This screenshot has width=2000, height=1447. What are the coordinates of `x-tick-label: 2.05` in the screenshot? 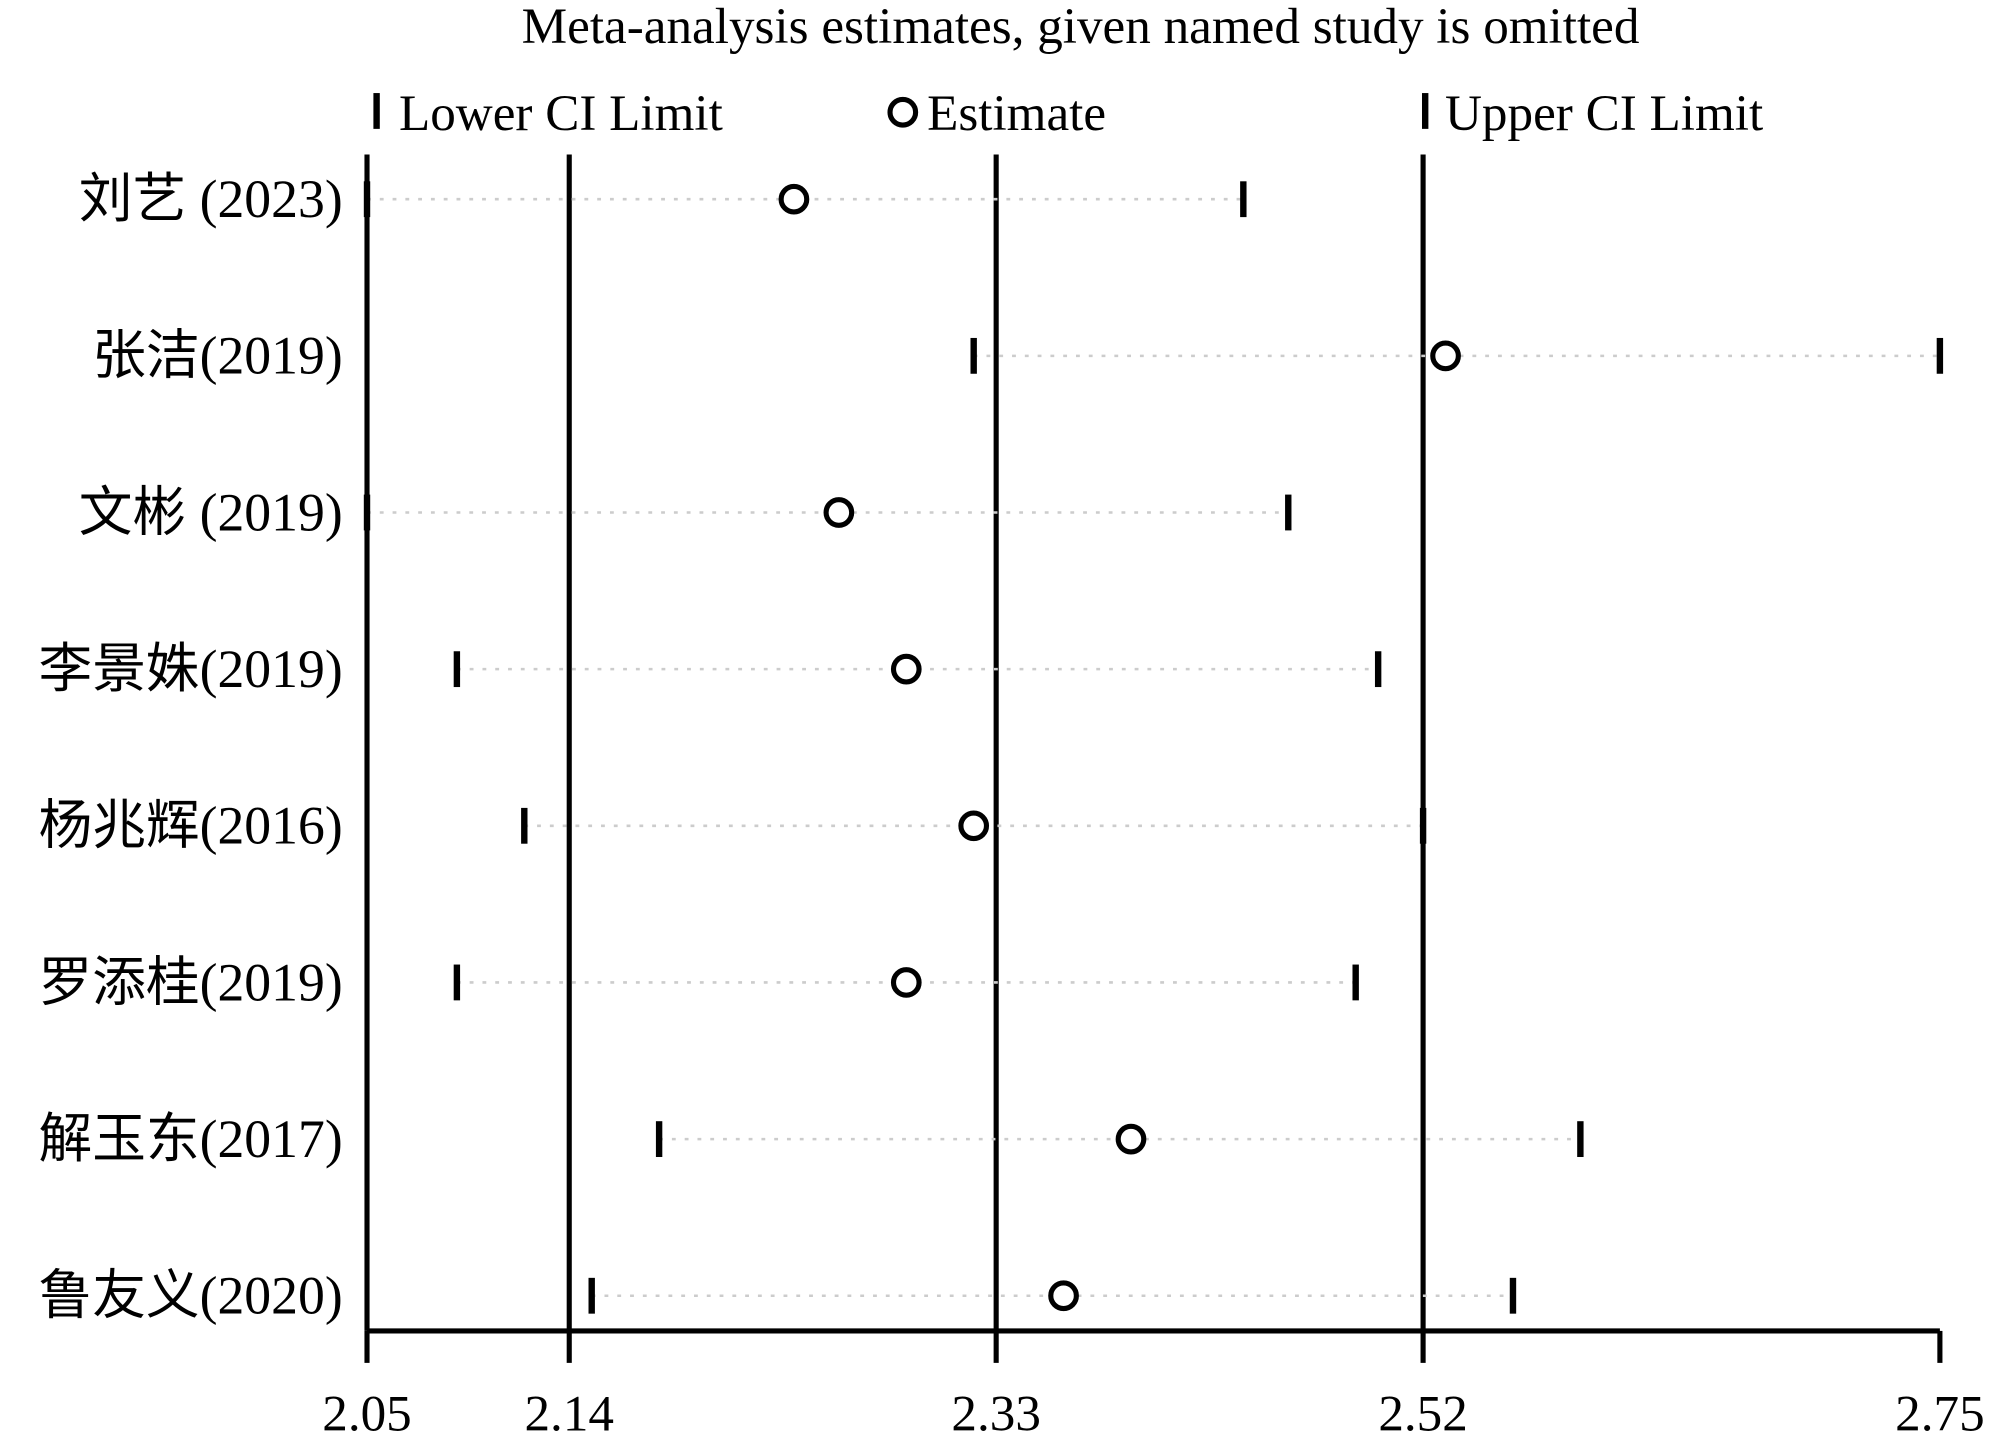 It's located at (367, 1414).